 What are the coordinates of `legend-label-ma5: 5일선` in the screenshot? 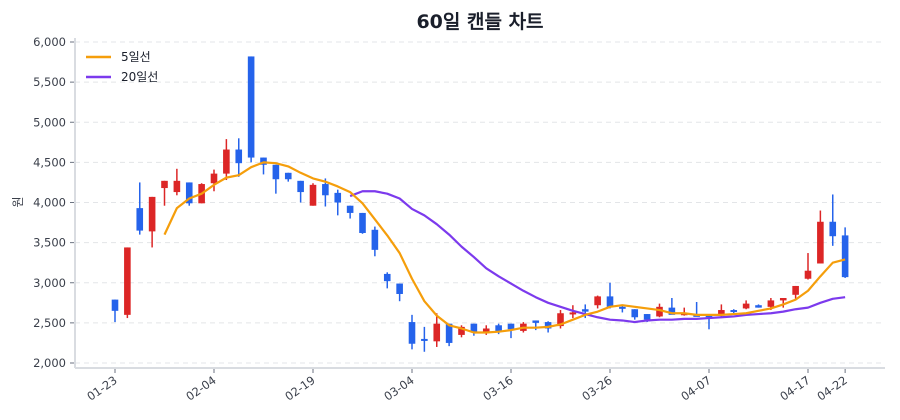 It's located at (136, 57).